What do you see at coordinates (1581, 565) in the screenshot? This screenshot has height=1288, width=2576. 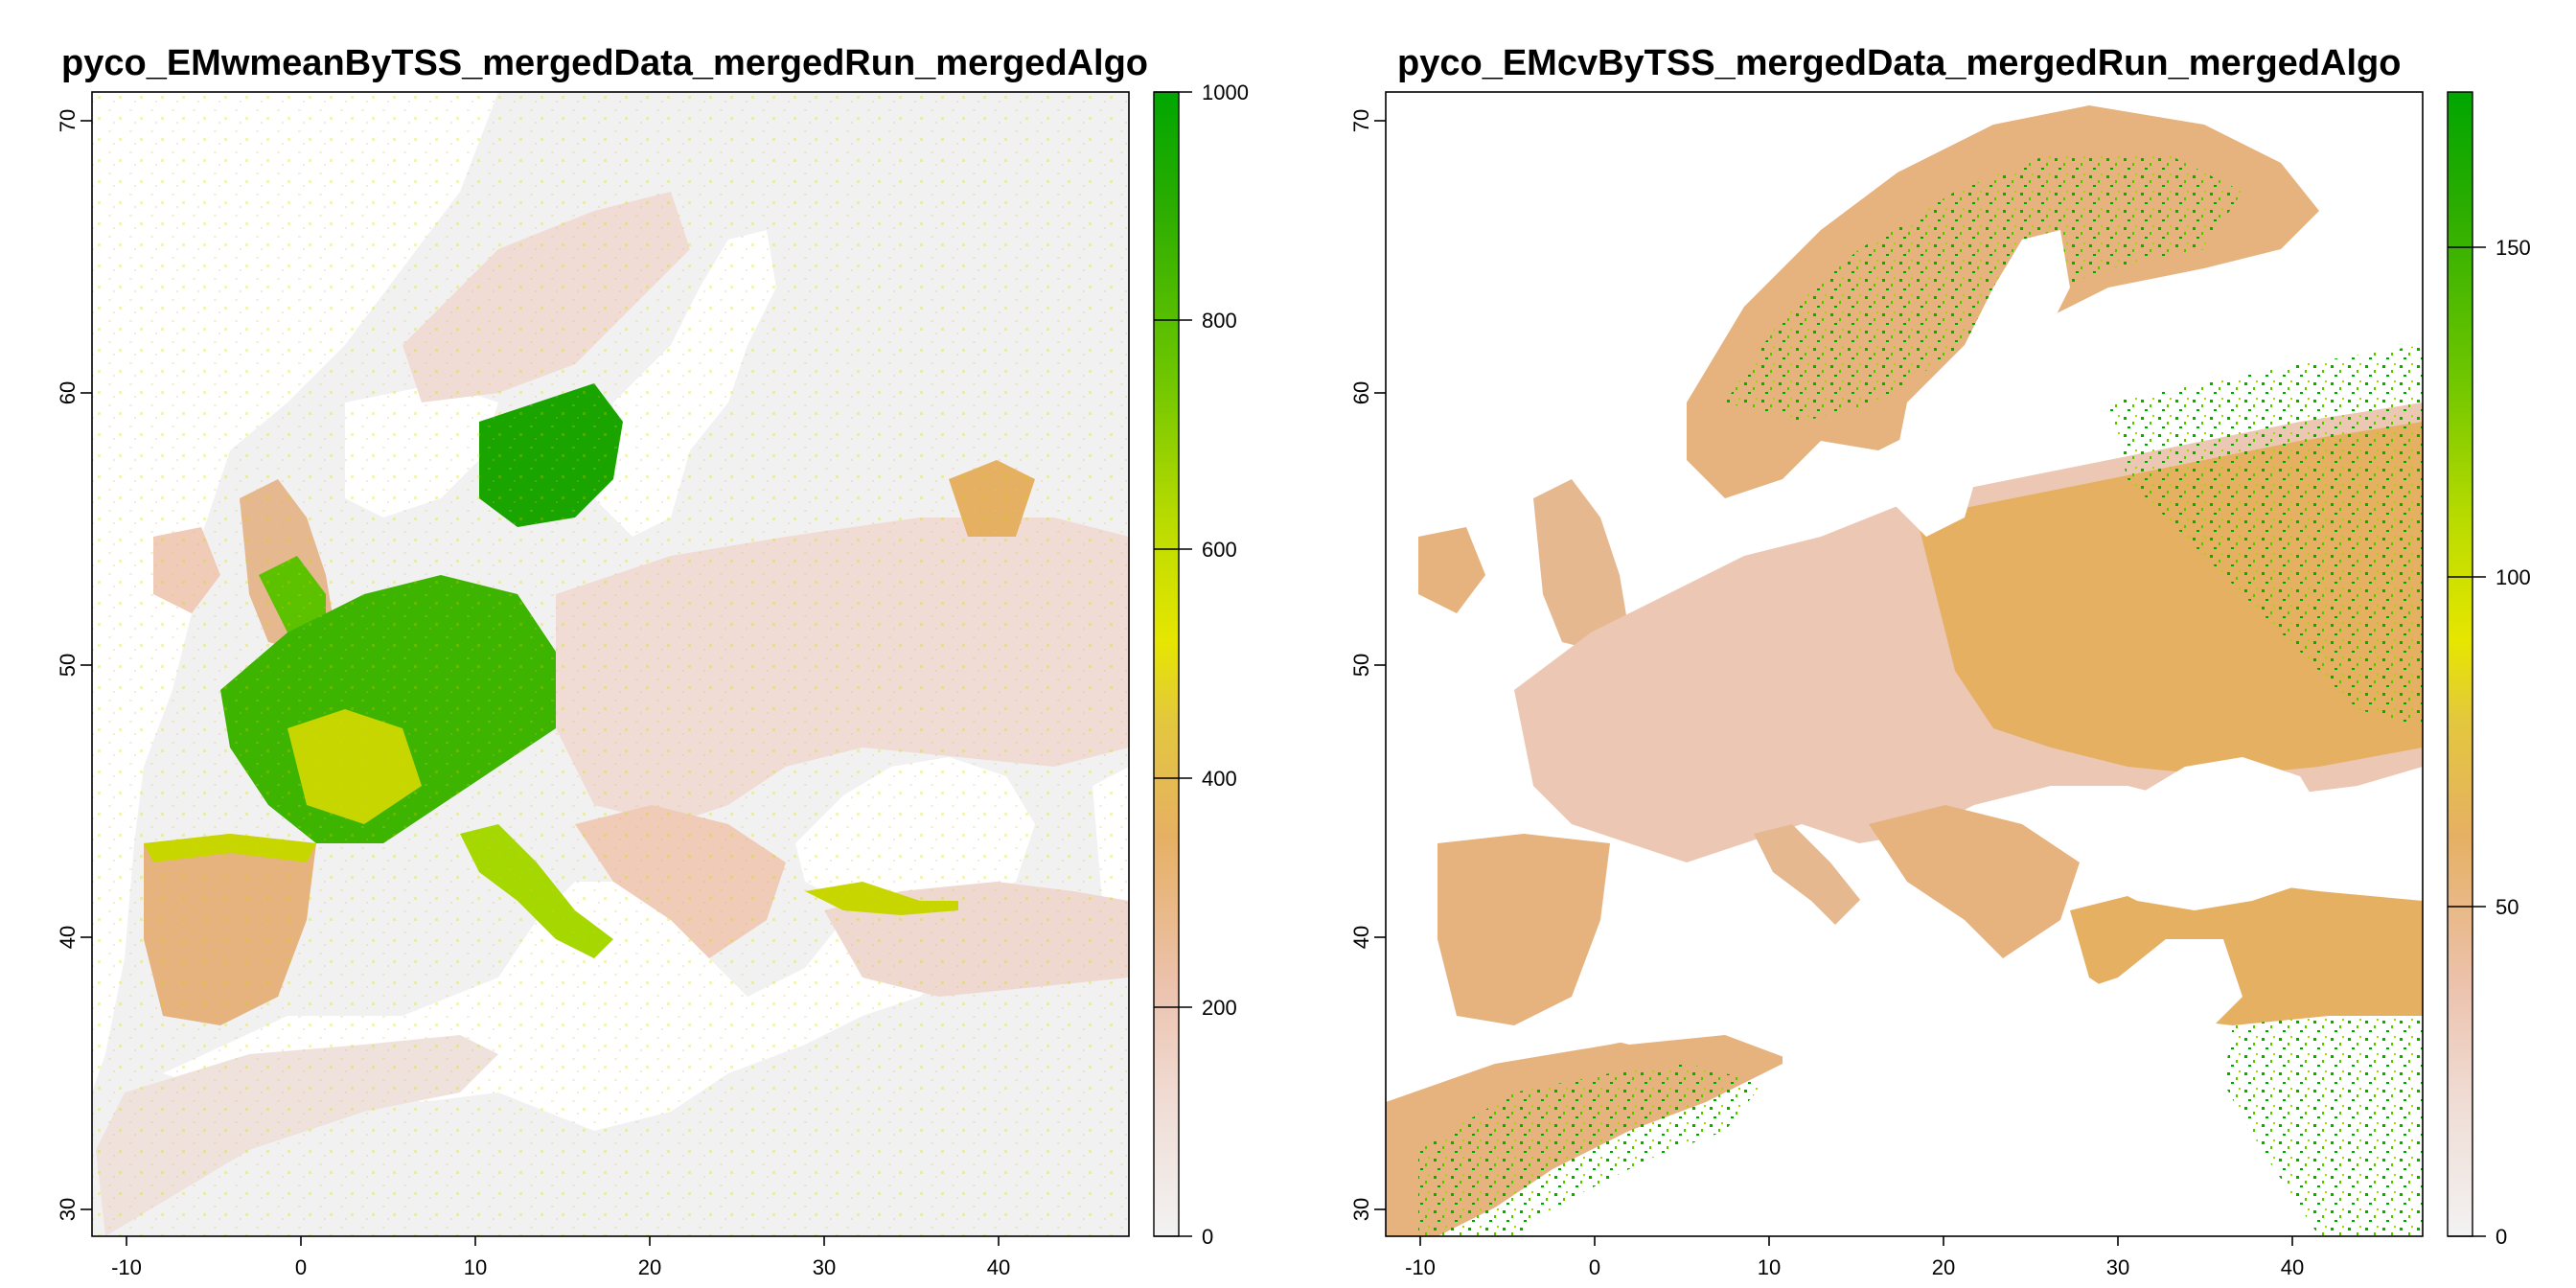 I see `land-britain` at bounding box center [1581, 565].